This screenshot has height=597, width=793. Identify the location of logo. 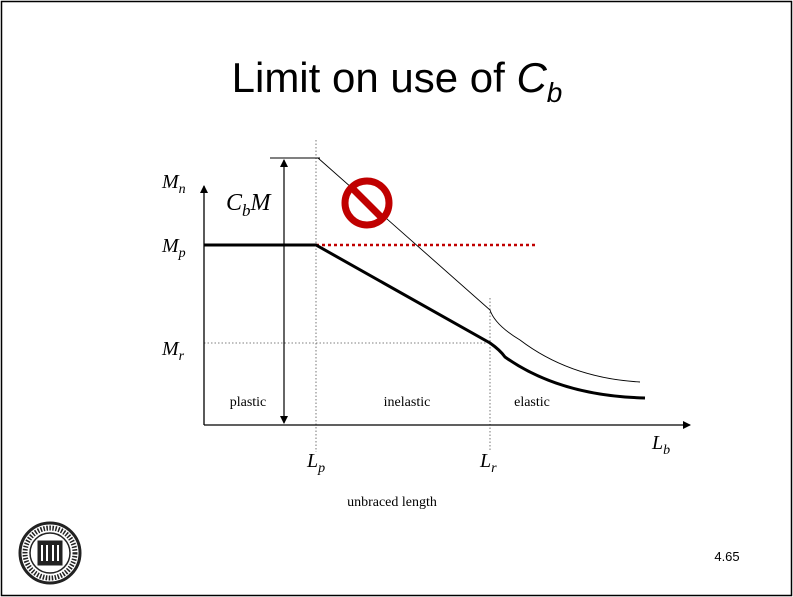
(50, 553).